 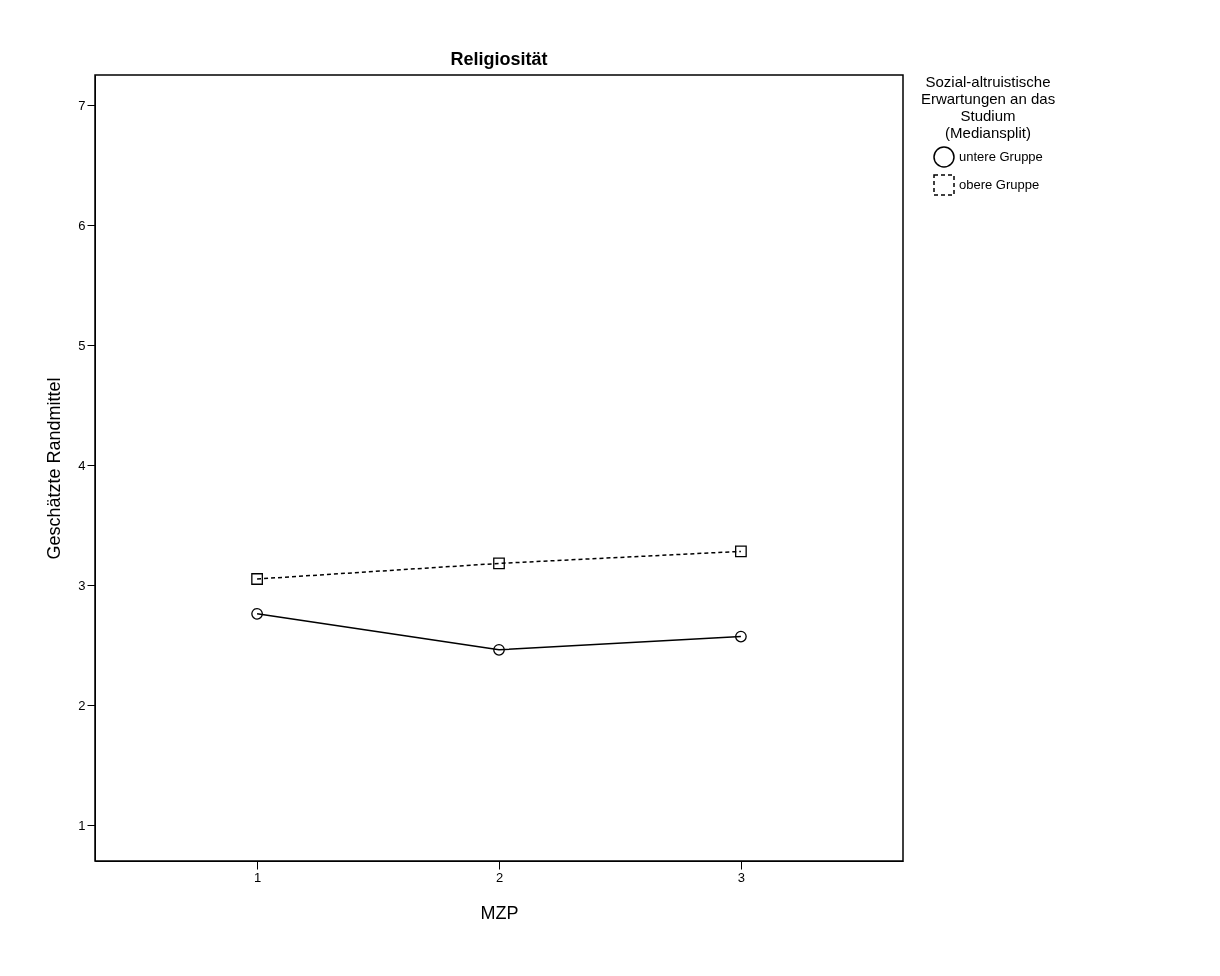 I want to click on y-tick-label: 1, so click(x=82, y=825).